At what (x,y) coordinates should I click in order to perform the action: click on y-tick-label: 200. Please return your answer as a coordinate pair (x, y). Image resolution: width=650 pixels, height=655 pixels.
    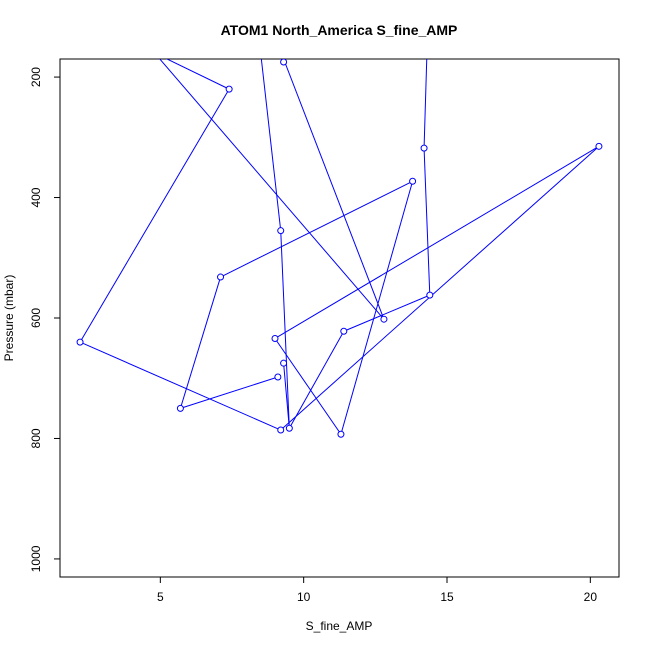
    Looking at the image, I should click on (36, 77).